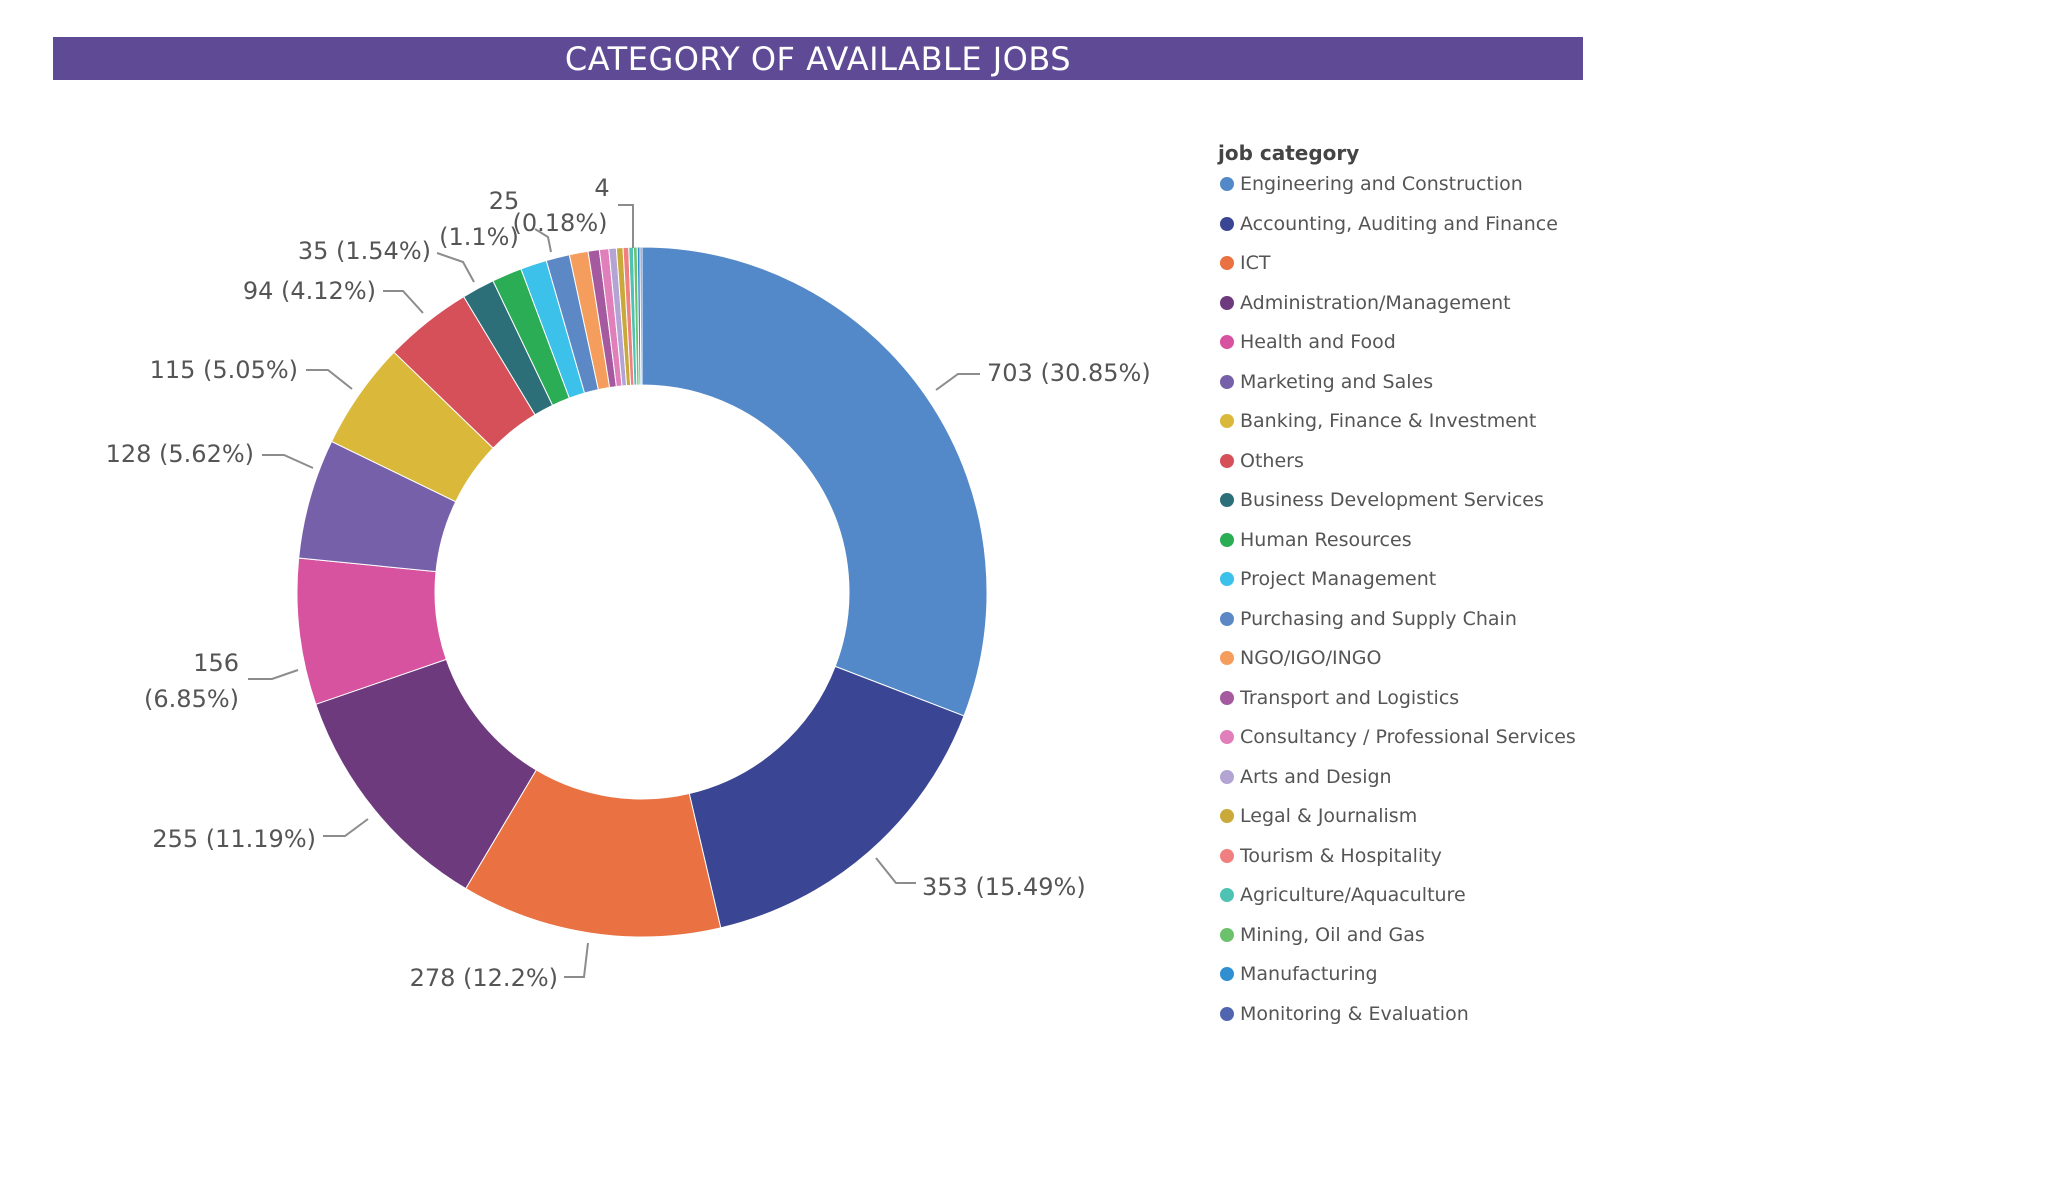 The height and width of the screenshot is (1184, 2048). What do you see at coordinates (364, 251) in the screenshot?
I see `data-label-business-development-services: 35 (1.54%)` at bounding box center [364, 251].